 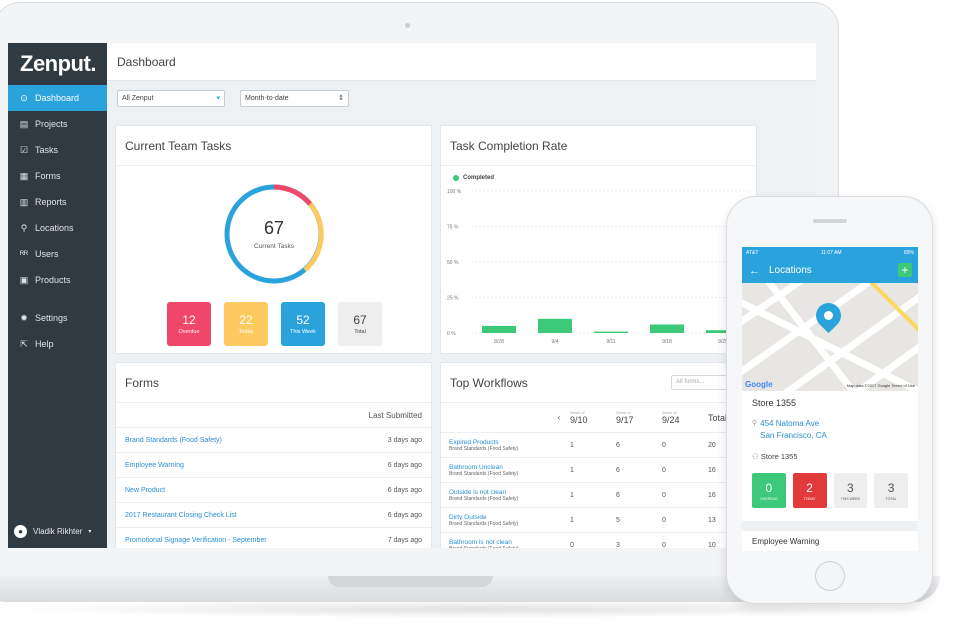 I want to click on forms-title: Forms, so click(x=273, y=383).